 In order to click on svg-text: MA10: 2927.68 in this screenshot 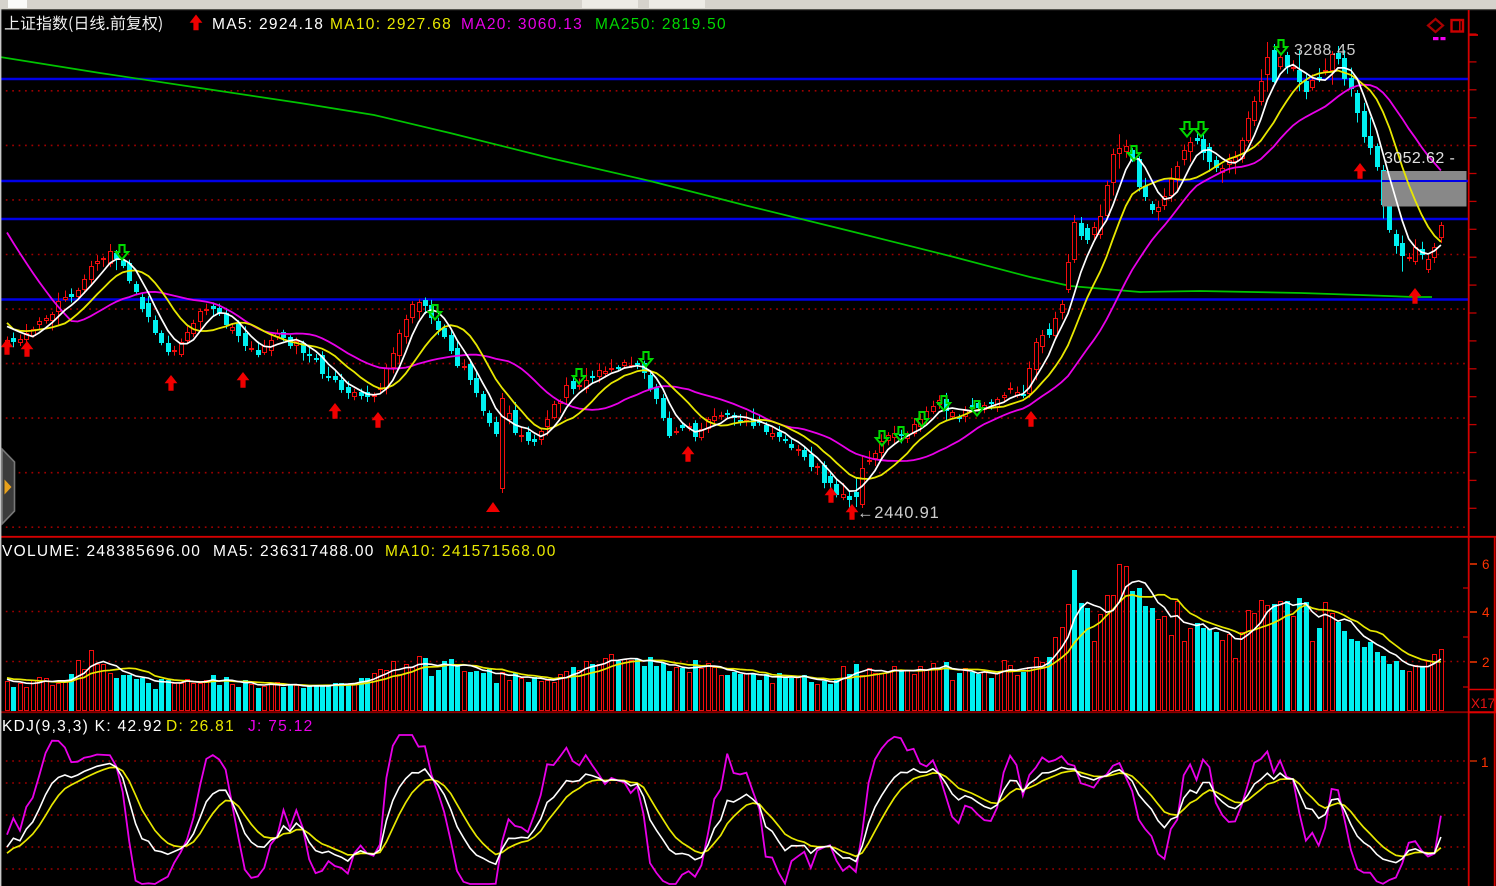, I will do `click(391, 24)`.